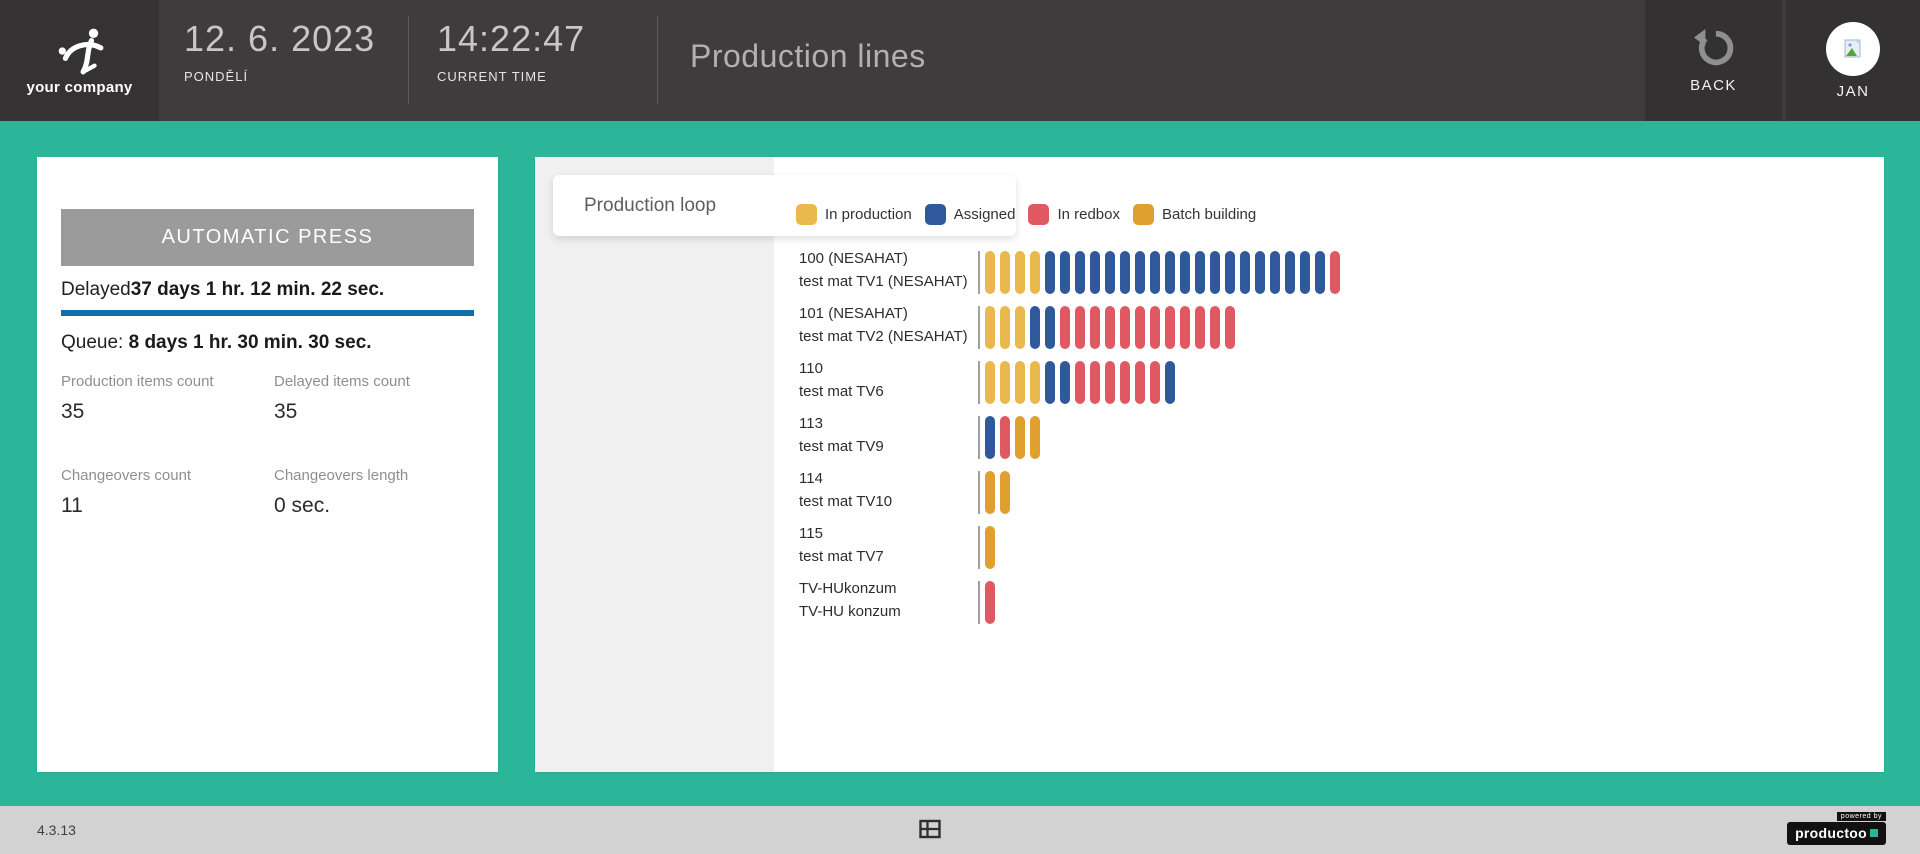 This screenshot has width=1920, height=854. What do you see at coordinates (79, 60) in the screenshot?
I see `company-logo-block: your company` at bounding box center [79, 60].